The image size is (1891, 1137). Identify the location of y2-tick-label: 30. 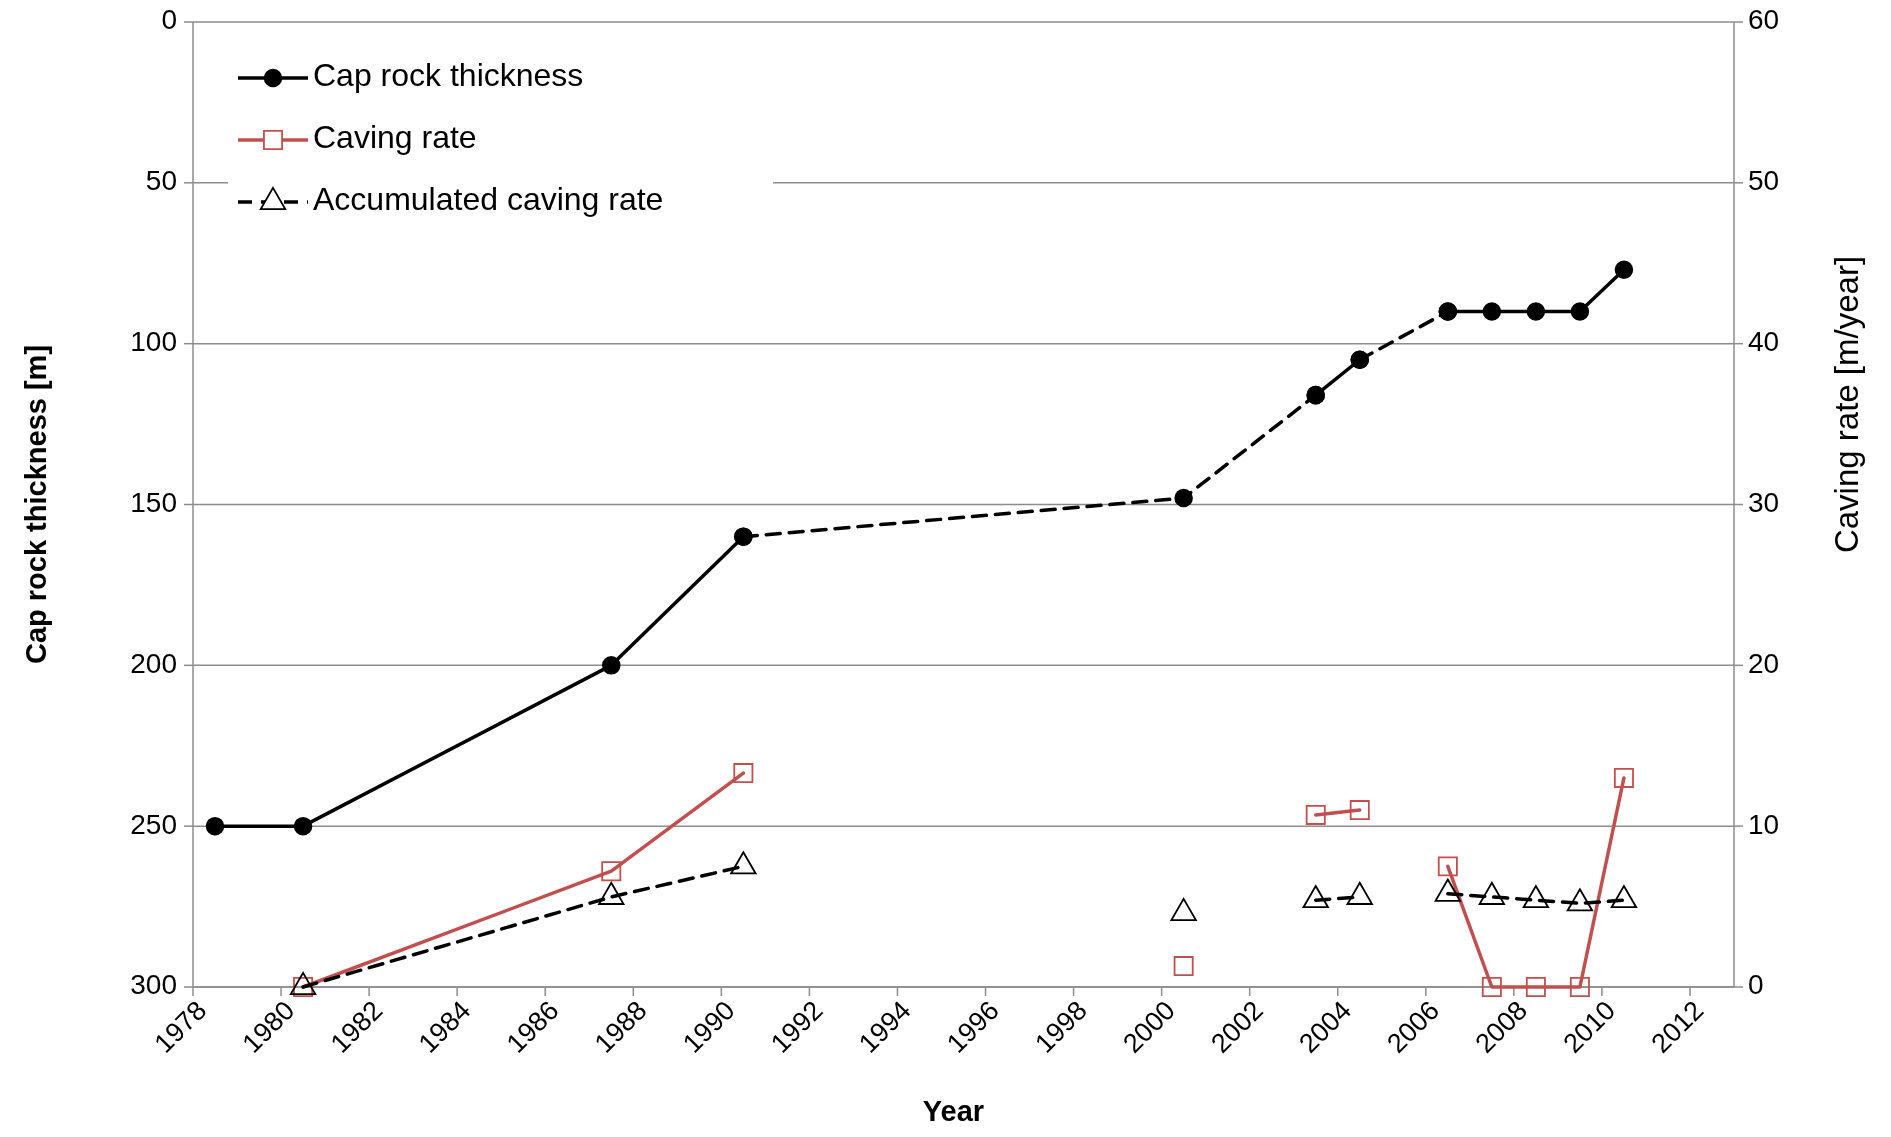
(1764, 502).